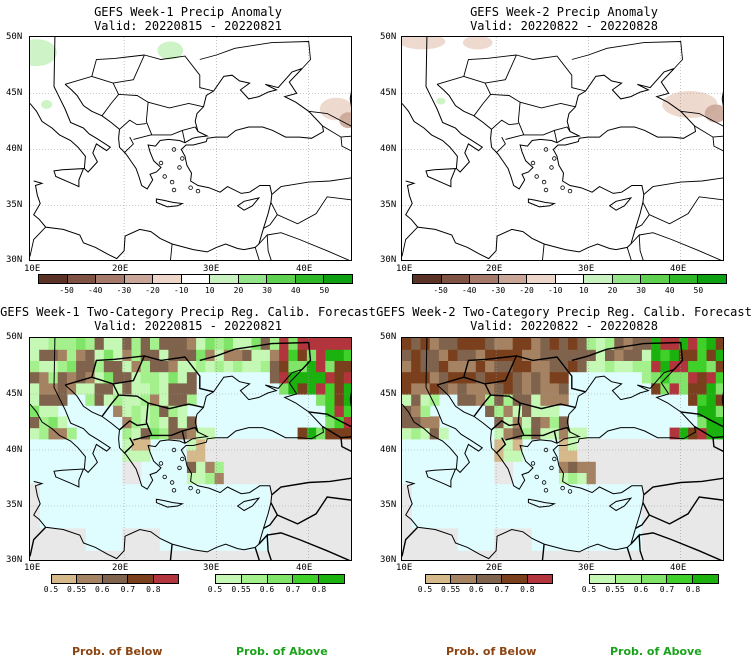  What do you see at coordinates (65, 579) in the screenshot?
I see `prob-below-swatch` at bounding box center [65, 579].